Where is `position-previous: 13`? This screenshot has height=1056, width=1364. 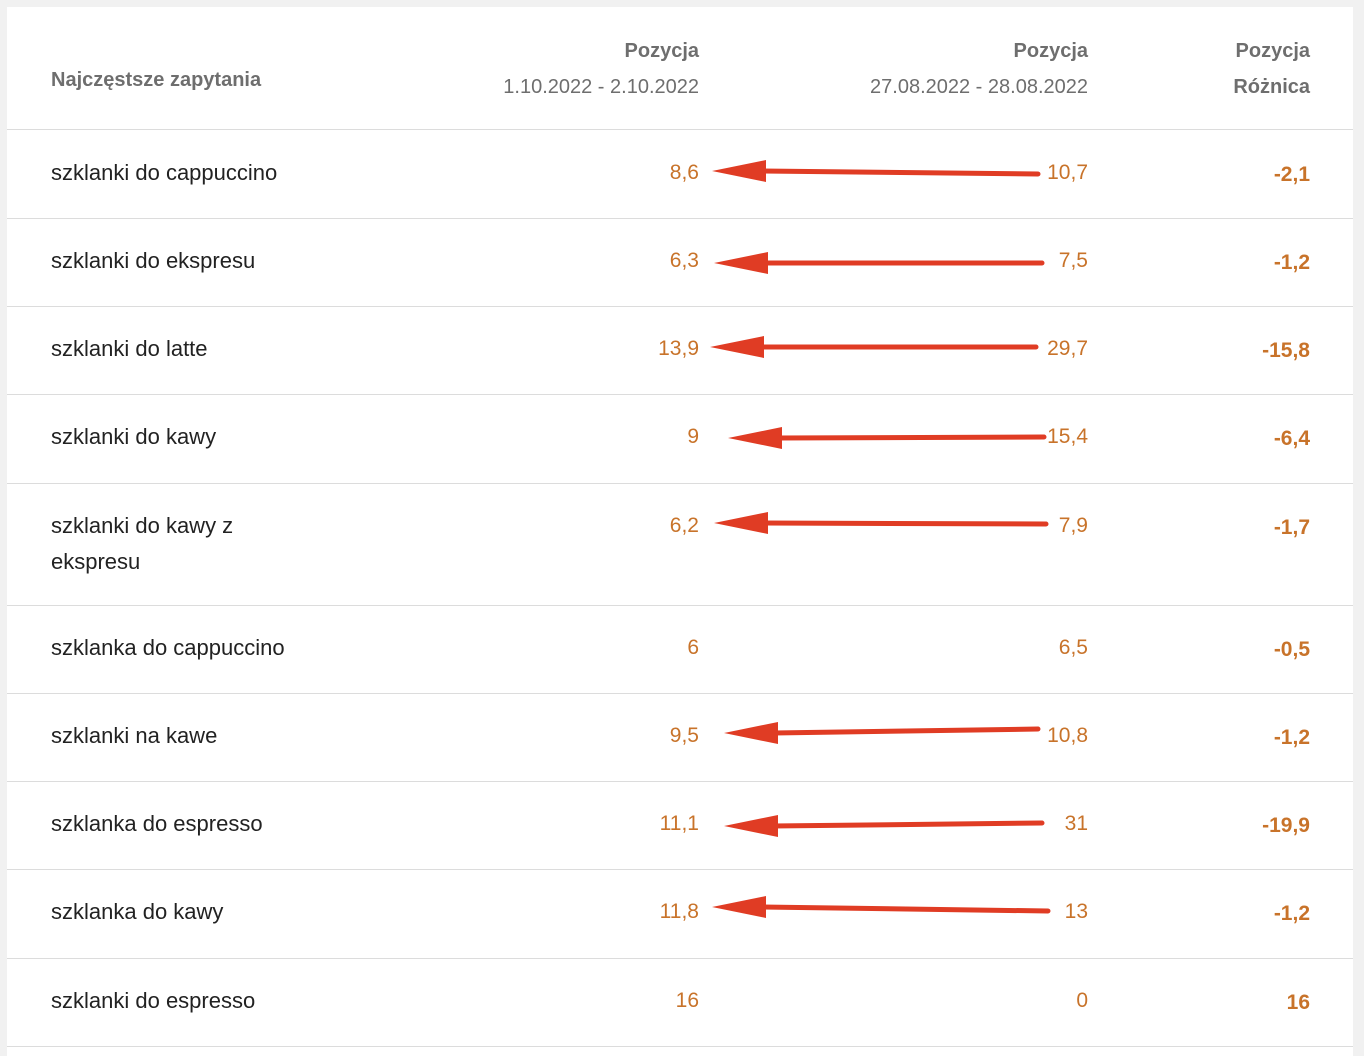
position-previous: 13 is located at coordinates (1076, 911).